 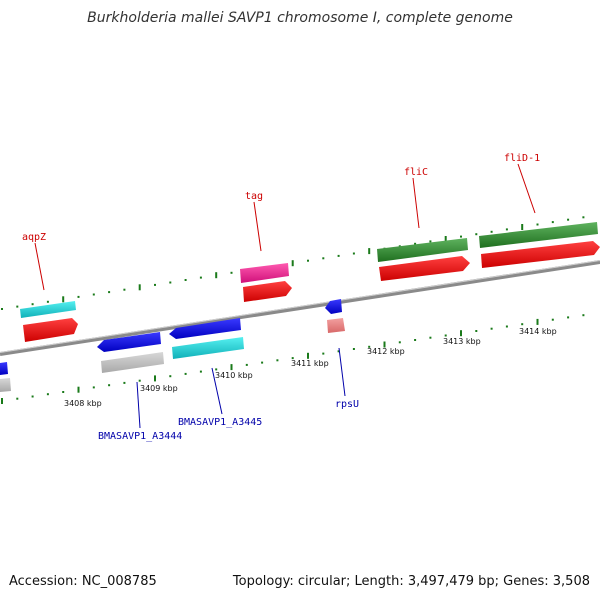 What do you see at coordinates (522, 158) in the screenshot?
I see `gene-label-fliD-1: fliD-1` at bounding box center [522, 158].